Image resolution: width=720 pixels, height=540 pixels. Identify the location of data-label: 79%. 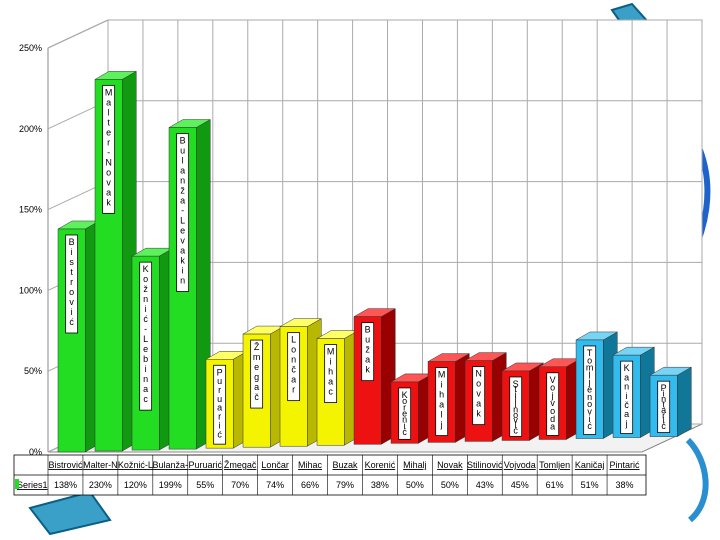
(345, 485).